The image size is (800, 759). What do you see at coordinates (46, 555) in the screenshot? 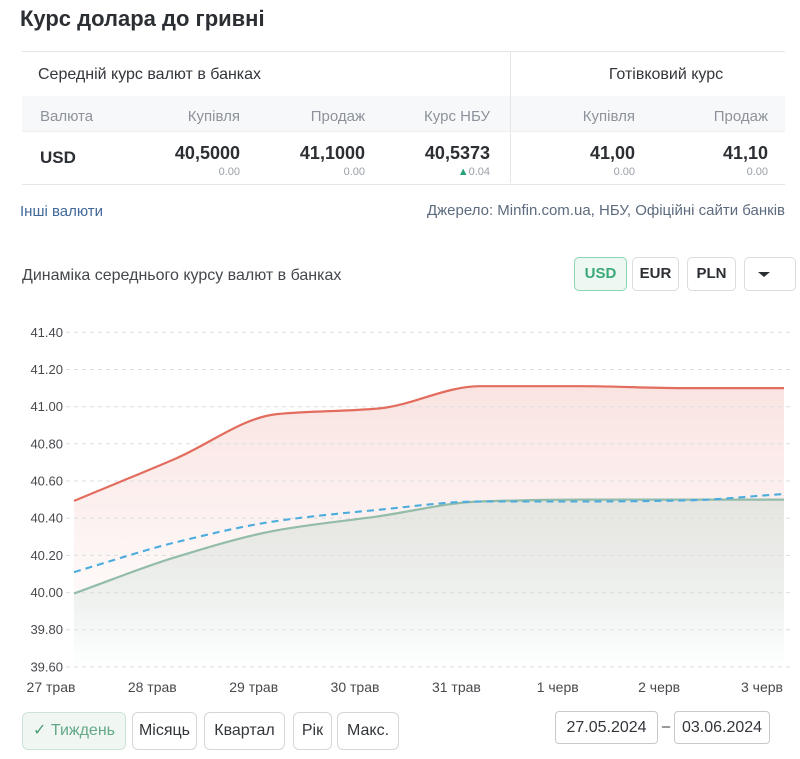
I see `svg-text: 40.20` at bounding box center [46, 555].